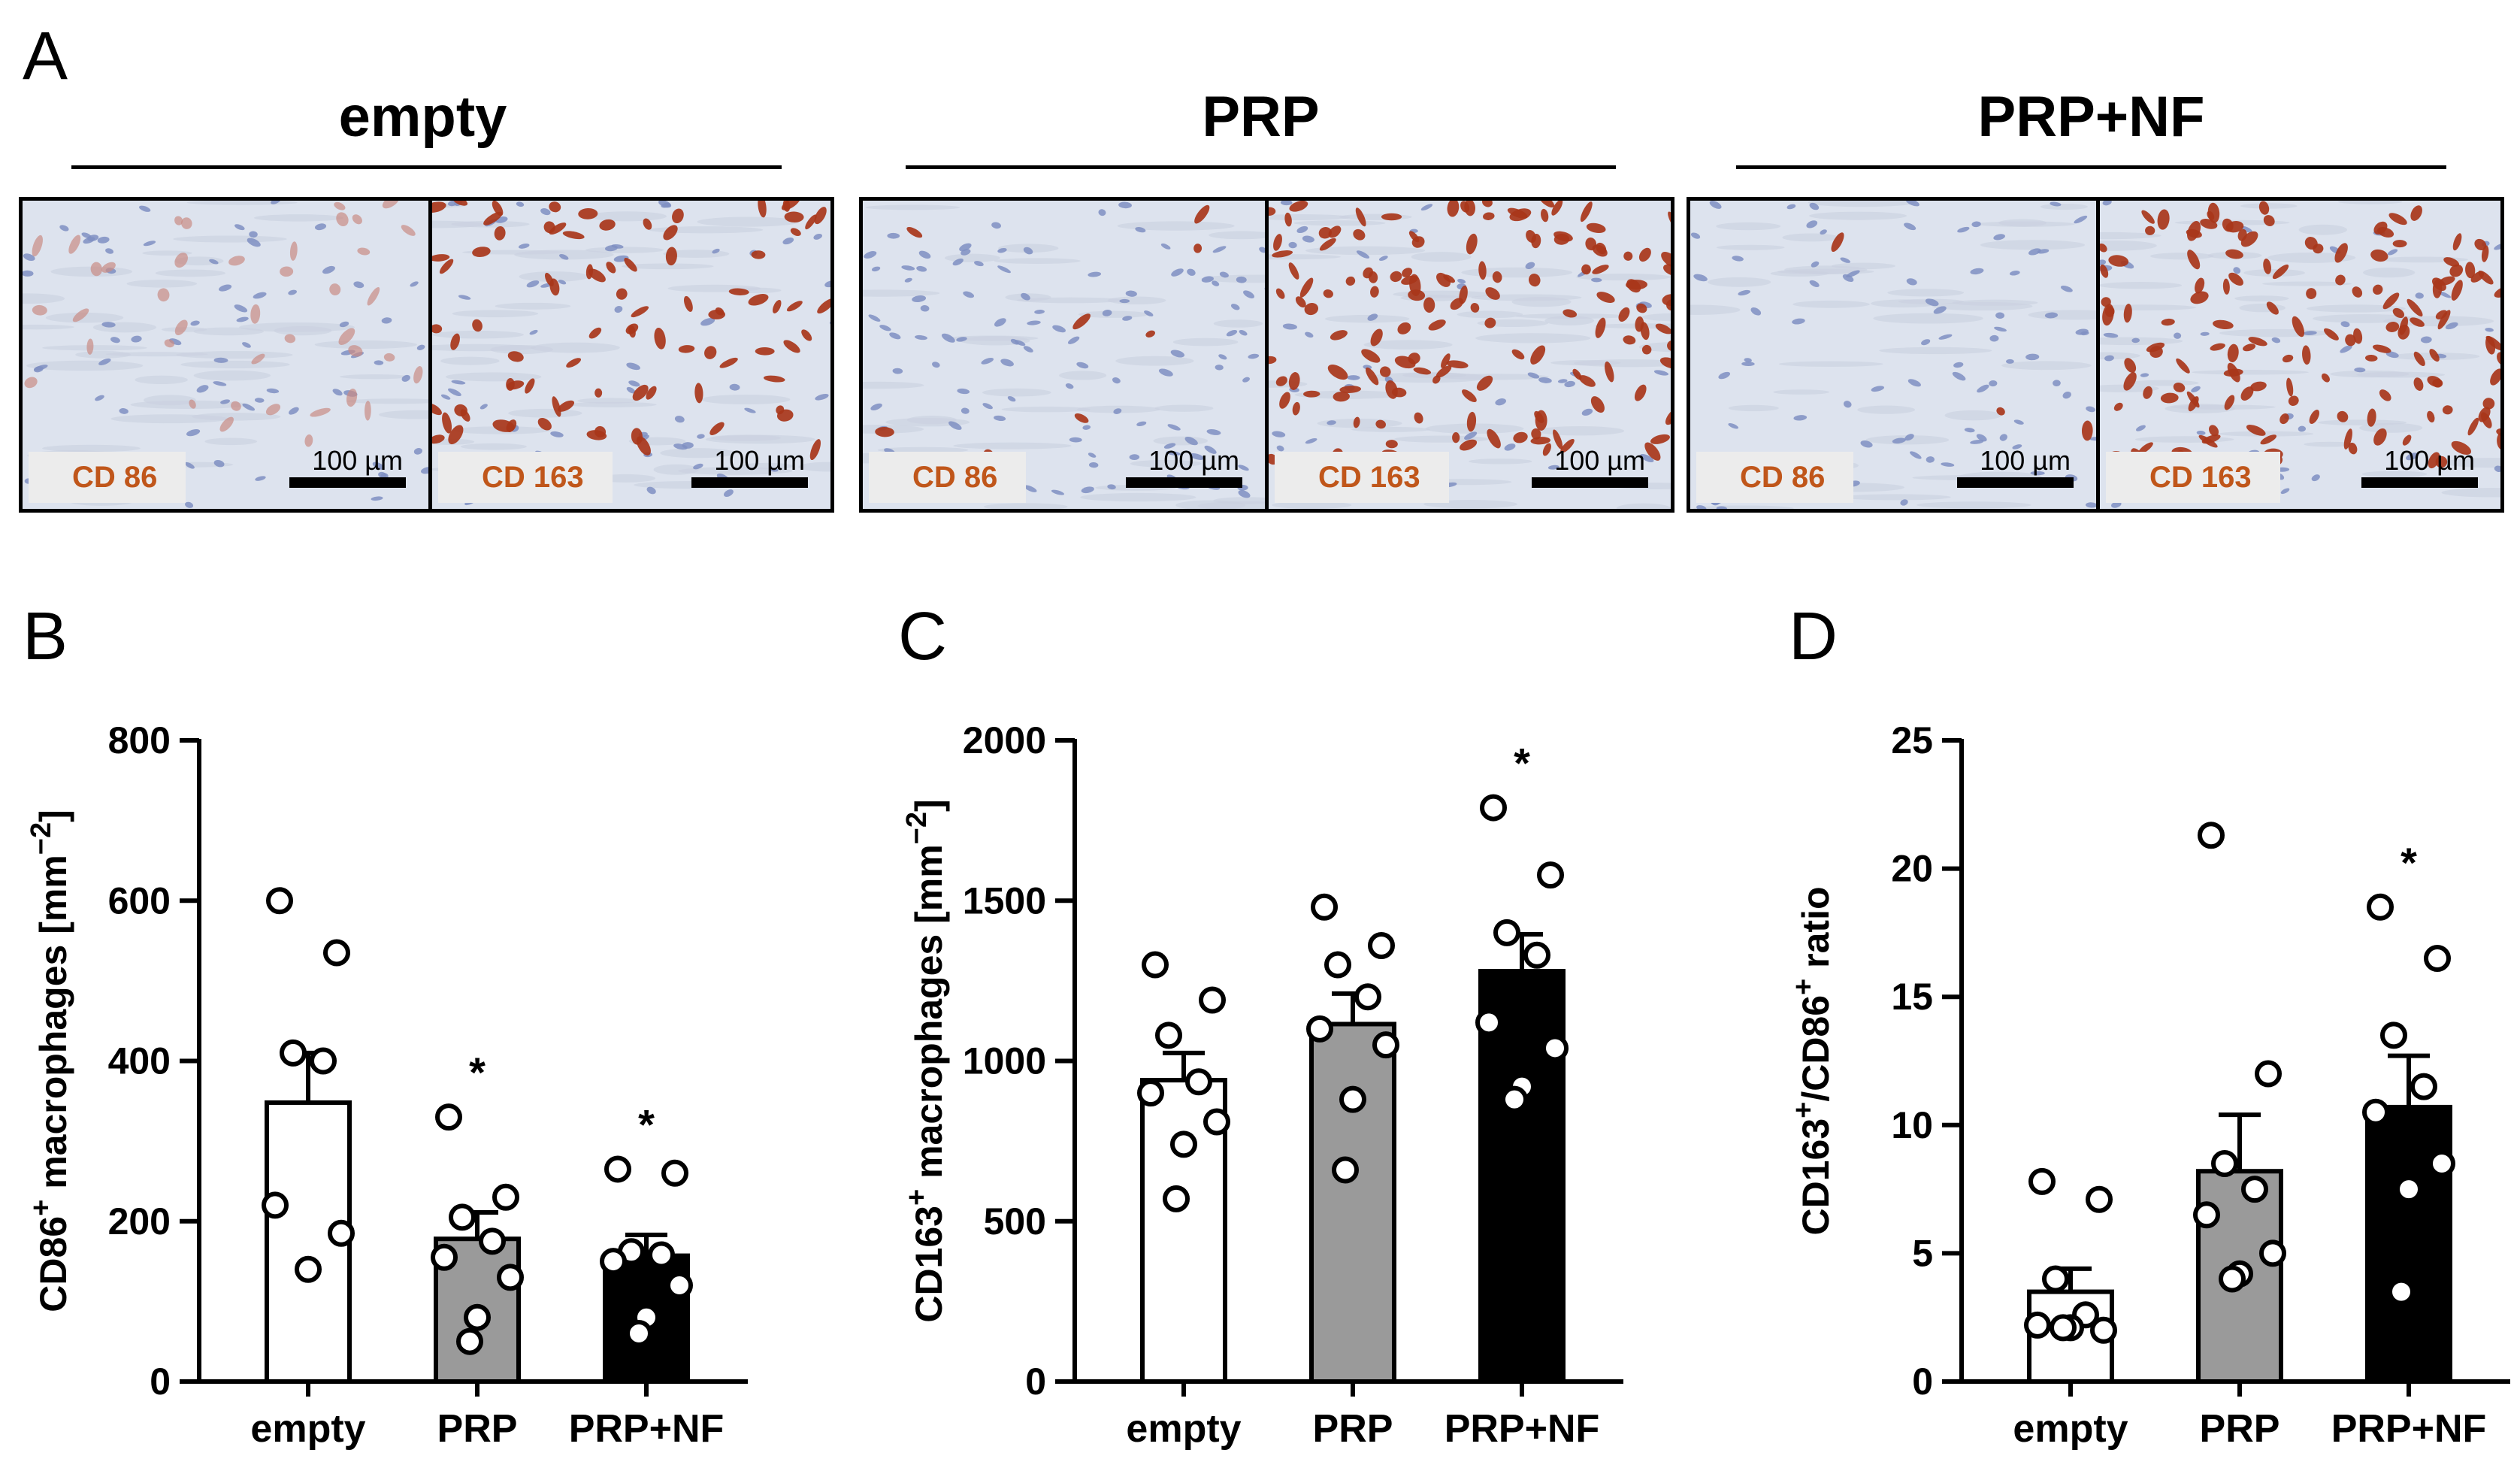 This screenshot has width=2520, height=1480. Describe the element at coordinates (2091, 117) in the screenshot. I see `group-title-prp-nf: PRP+NF` at that location.